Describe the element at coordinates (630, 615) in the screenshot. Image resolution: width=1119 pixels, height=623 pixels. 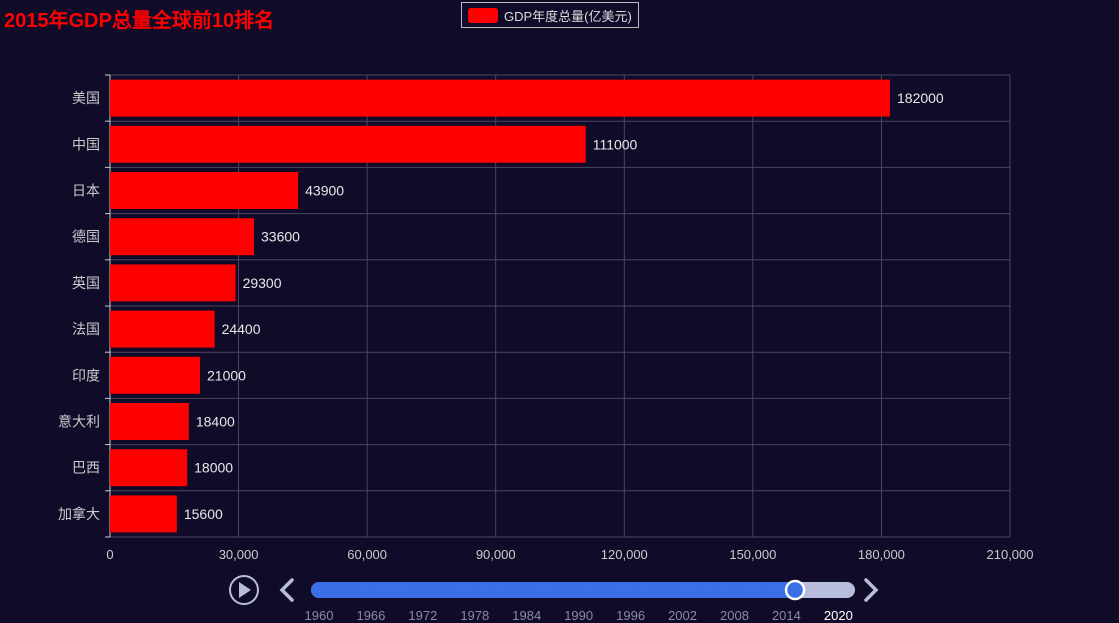
I see `timeline-label: 1996` at that location.